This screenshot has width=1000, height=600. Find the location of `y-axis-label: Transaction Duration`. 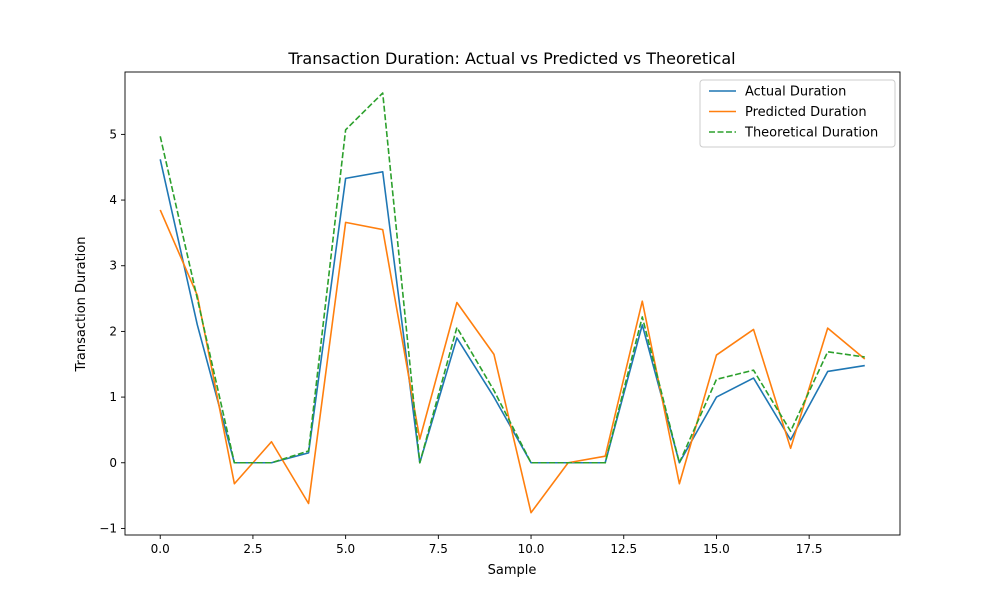

y-axis-label: Transaction Duration is located at coordinates (81, 305).